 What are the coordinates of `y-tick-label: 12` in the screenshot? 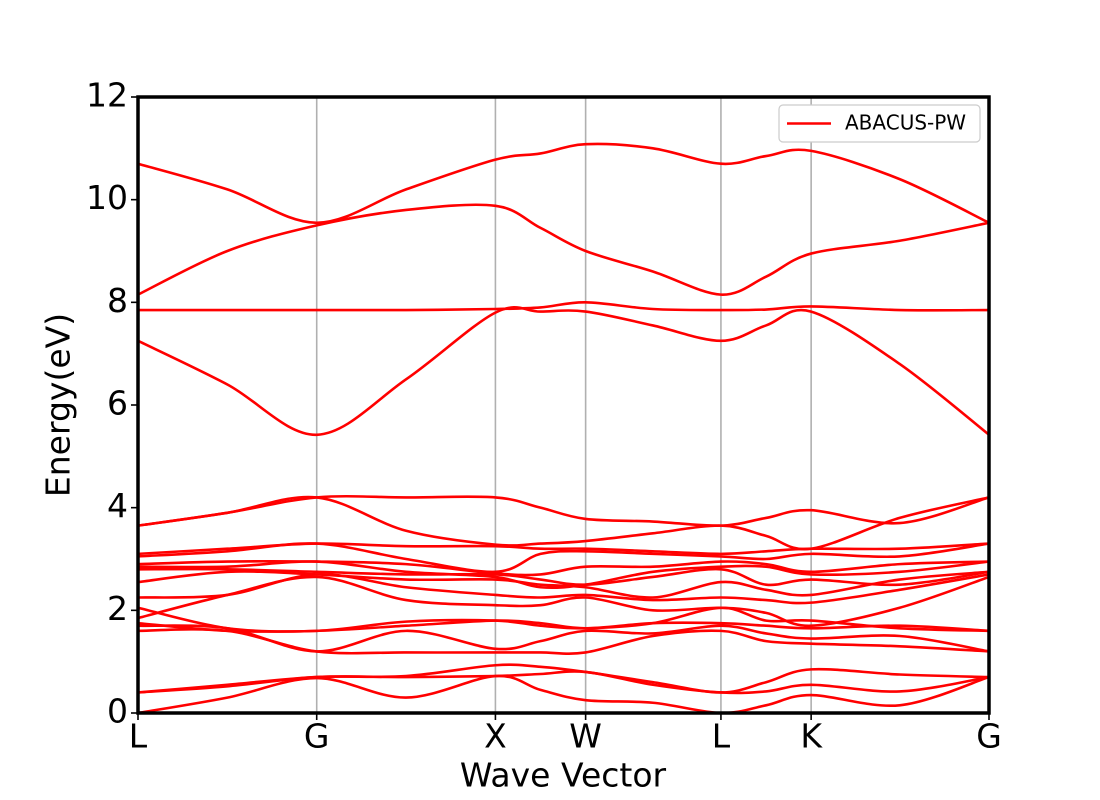 It's located at (107, 95).